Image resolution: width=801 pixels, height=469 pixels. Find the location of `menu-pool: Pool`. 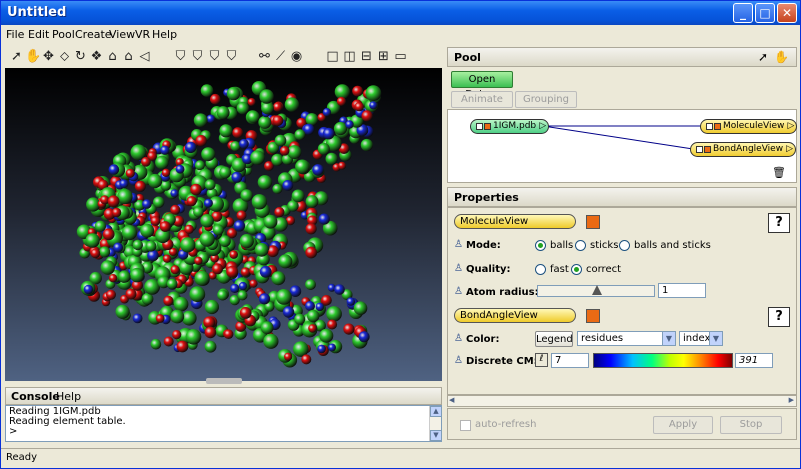

menu-pool: Pool is located at coordinates (63, 34).